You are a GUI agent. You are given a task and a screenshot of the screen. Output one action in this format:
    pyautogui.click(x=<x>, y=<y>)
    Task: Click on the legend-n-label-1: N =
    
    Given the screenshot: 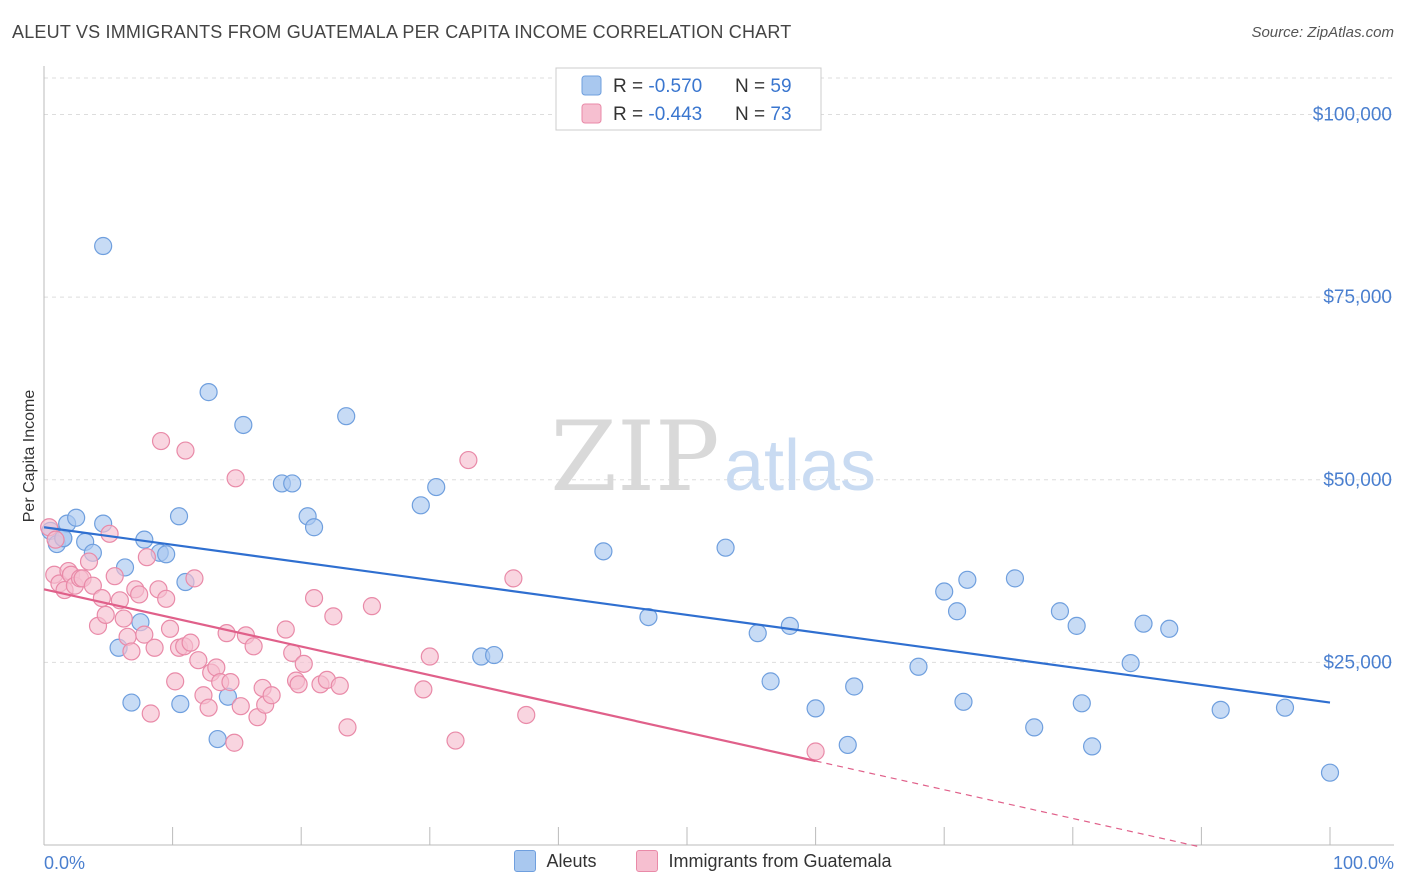 What is the action you would take?
    pyautogui.click(x=752, y=86)
    